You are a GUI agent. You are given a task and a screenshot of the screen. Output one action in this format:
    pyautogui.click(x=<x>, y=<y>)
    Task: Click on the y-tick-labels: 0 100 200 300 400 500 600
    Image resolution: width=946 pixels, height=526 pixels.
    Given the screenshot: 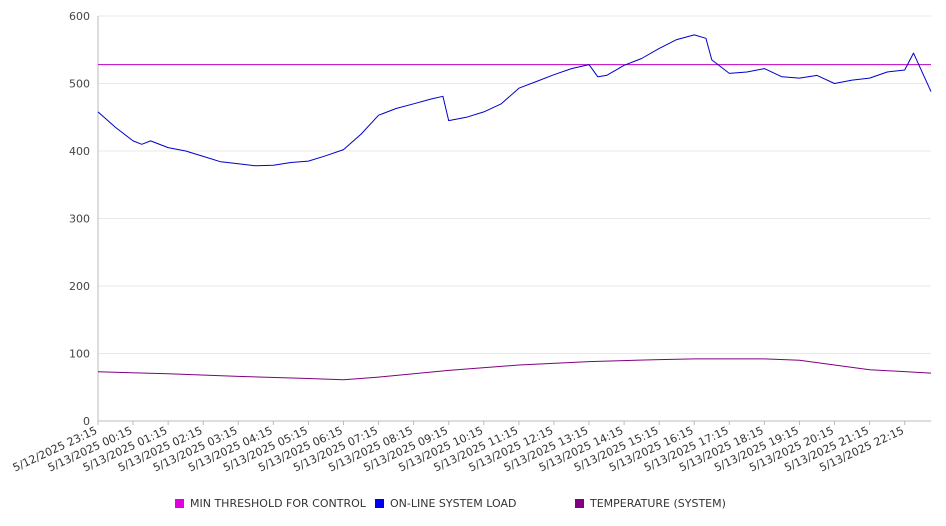 What is the action you would take?
    pyautogui.click(x=79, y=219)
    